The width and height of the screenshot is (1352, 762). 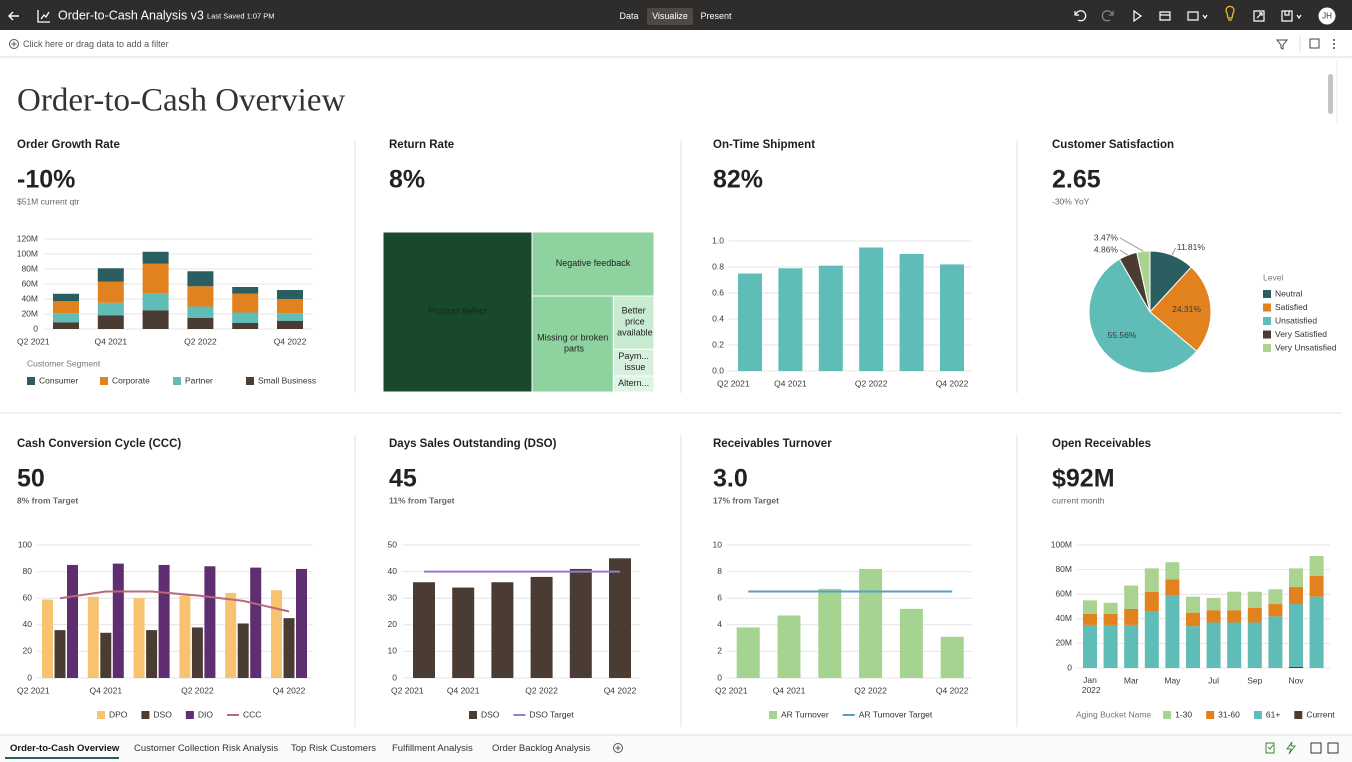 I want to click on status-icon, so click(x=1270, y=748).